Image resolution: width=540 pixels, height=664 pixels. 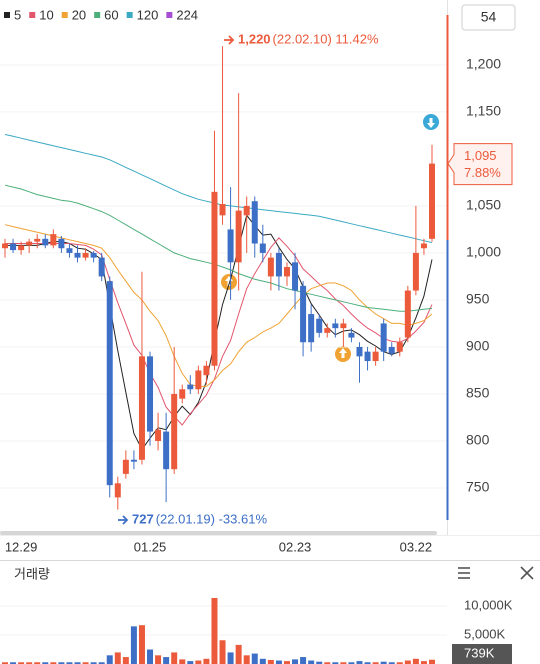 I want to click on legend-label: 120, so click(x=148, y=14).